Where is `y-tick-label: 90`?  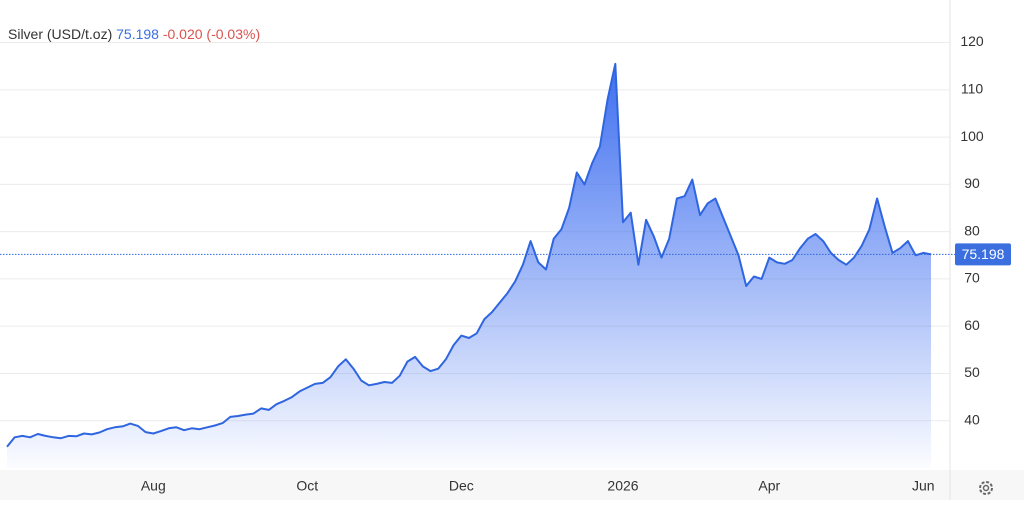 y-tick-label: 90 is located at coordinates (972, 183).